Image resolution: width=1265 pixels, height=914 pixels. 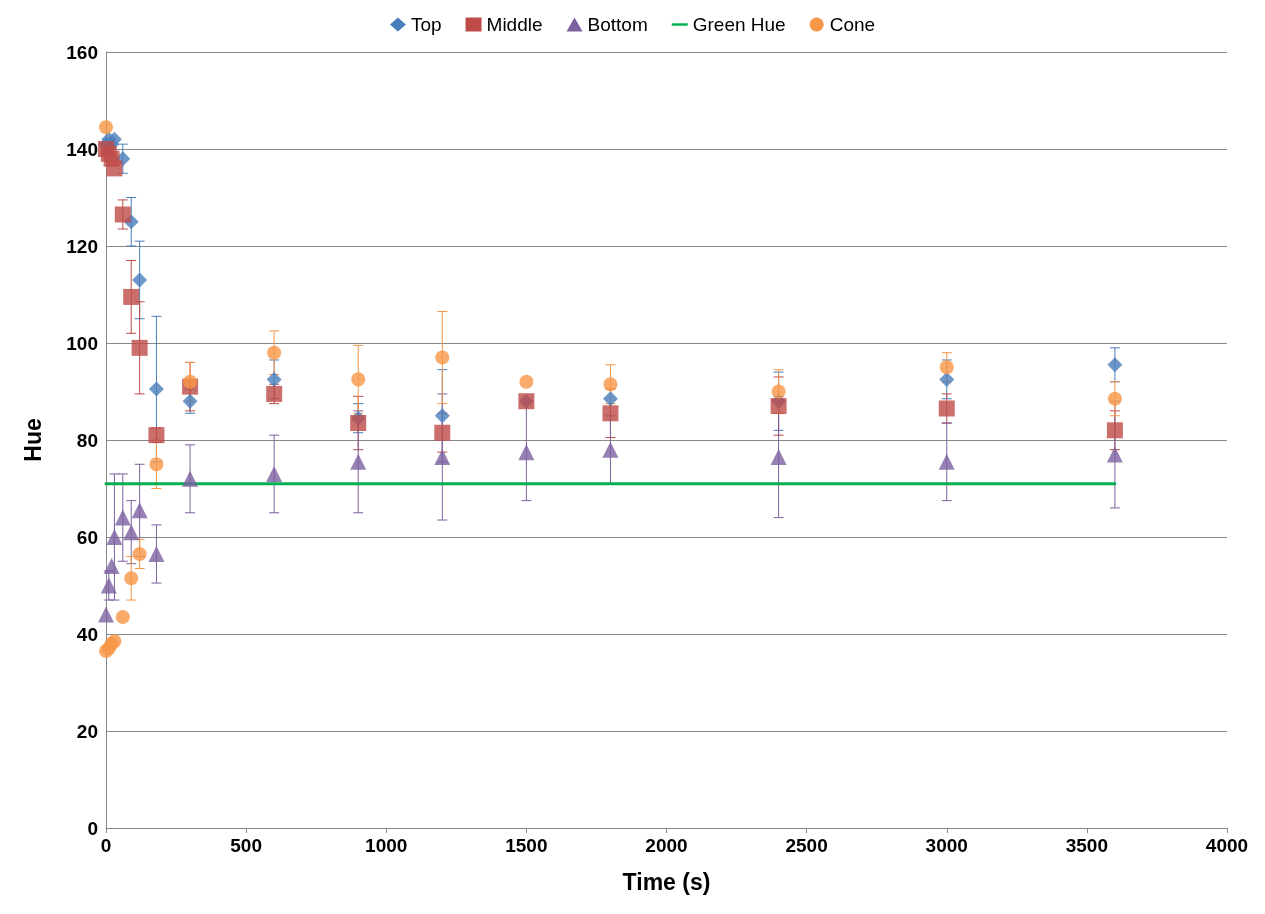 What do you see at coordinates (82, 343) in the screenshot?
I see `y-tick-label: 100` at bounding box center [82, 343].